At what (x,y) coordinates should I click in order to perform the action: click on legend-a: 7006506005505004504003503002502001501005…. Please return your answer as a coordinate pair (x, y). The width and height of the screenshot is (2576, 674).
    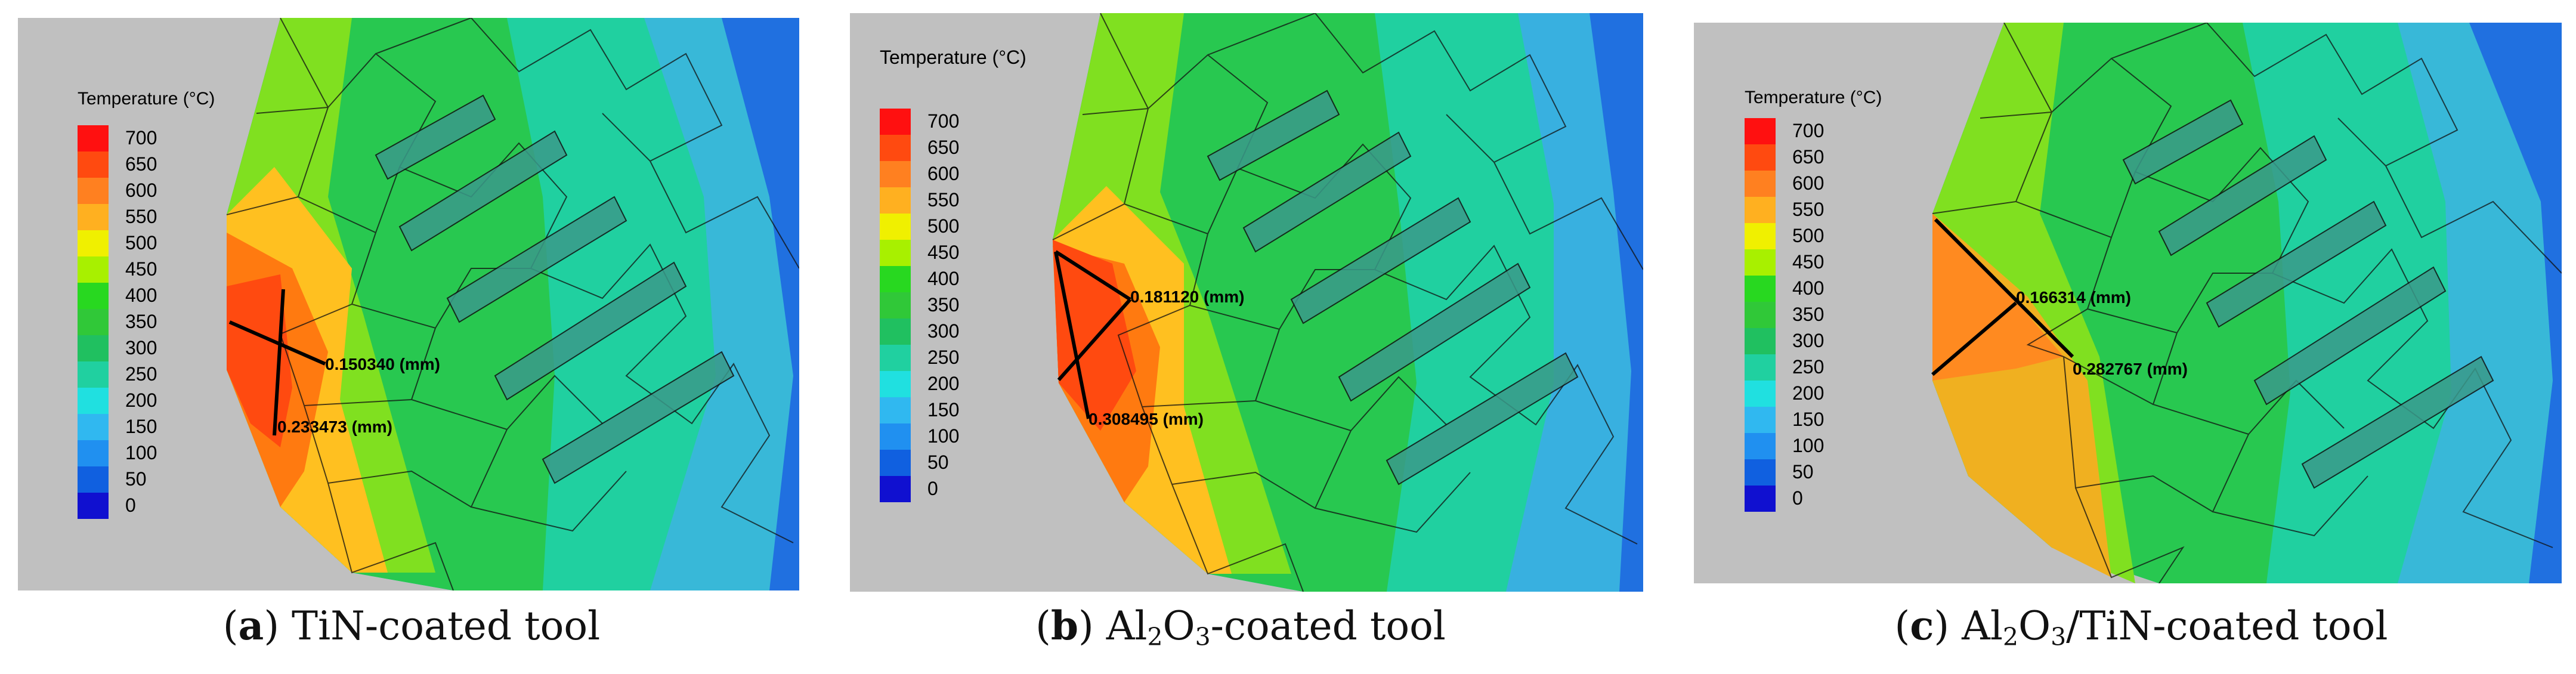
    Looking at the image, I should click on (117, 322).